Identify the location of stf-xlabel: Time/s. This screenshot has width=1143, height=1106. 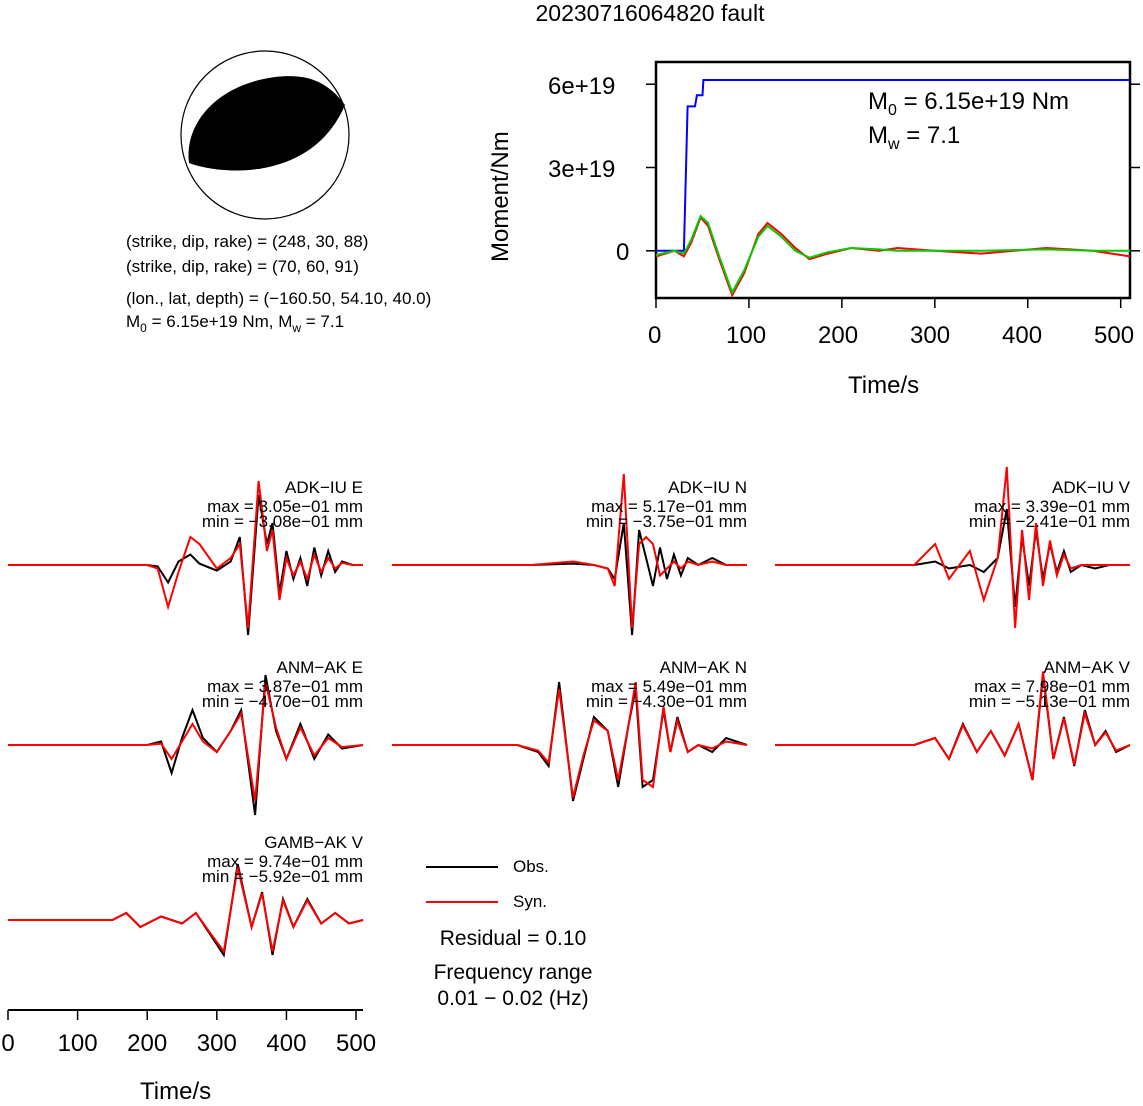
(884, 385).